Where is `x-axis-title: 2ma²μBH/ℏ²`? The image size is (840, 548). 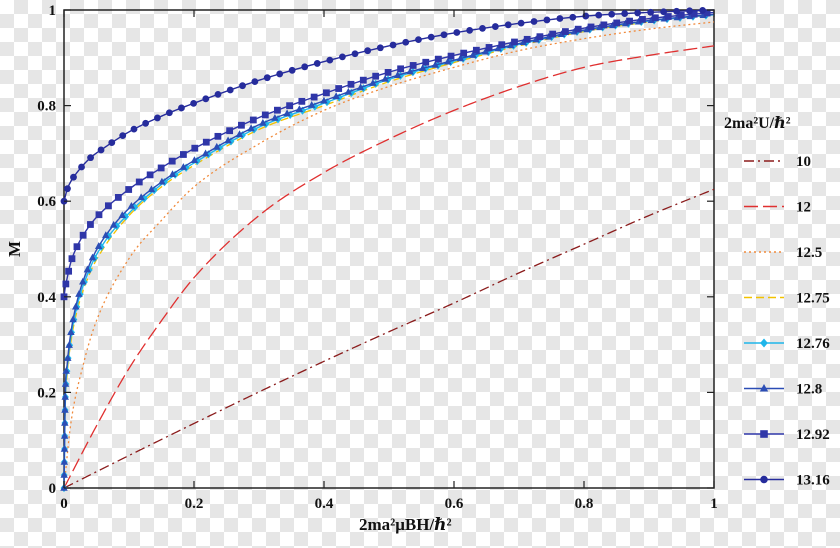 x-axis-title: 2ma²μBH/ℏ² is located at coordinates (405, 524).